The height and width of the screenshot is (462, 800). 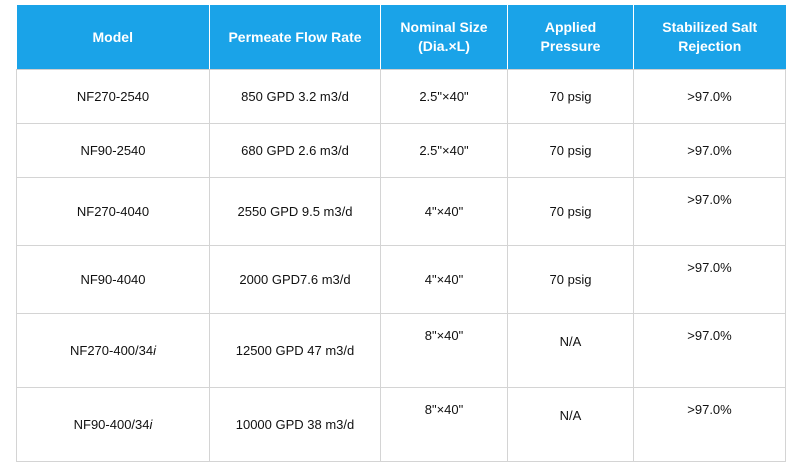 I want to click on cell-model: NF270-4040, so click(x=113, y=211).